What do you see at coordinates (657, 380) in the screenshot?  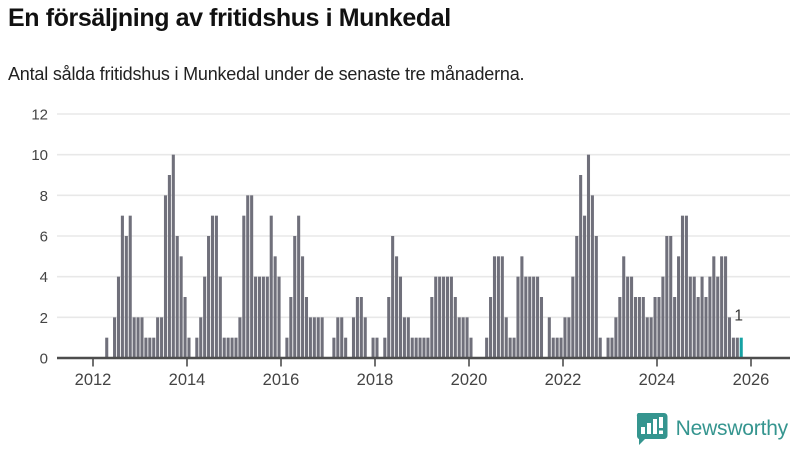 I see `x-axis-label: 2024` at bounding box center [657, 380].